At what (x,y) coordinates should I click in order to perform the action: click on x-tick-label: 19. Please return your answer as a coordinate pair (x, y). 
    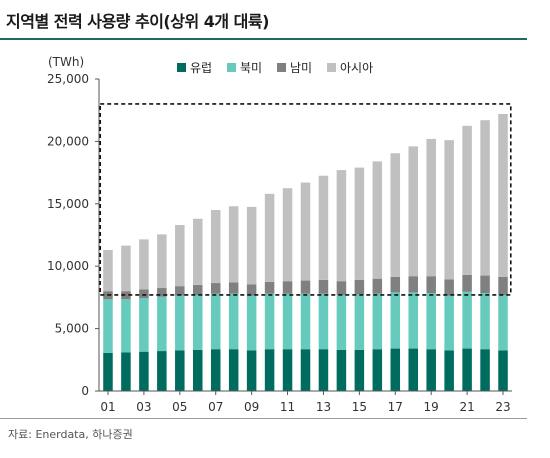
    Looking at the image, I should click on (431, 407).